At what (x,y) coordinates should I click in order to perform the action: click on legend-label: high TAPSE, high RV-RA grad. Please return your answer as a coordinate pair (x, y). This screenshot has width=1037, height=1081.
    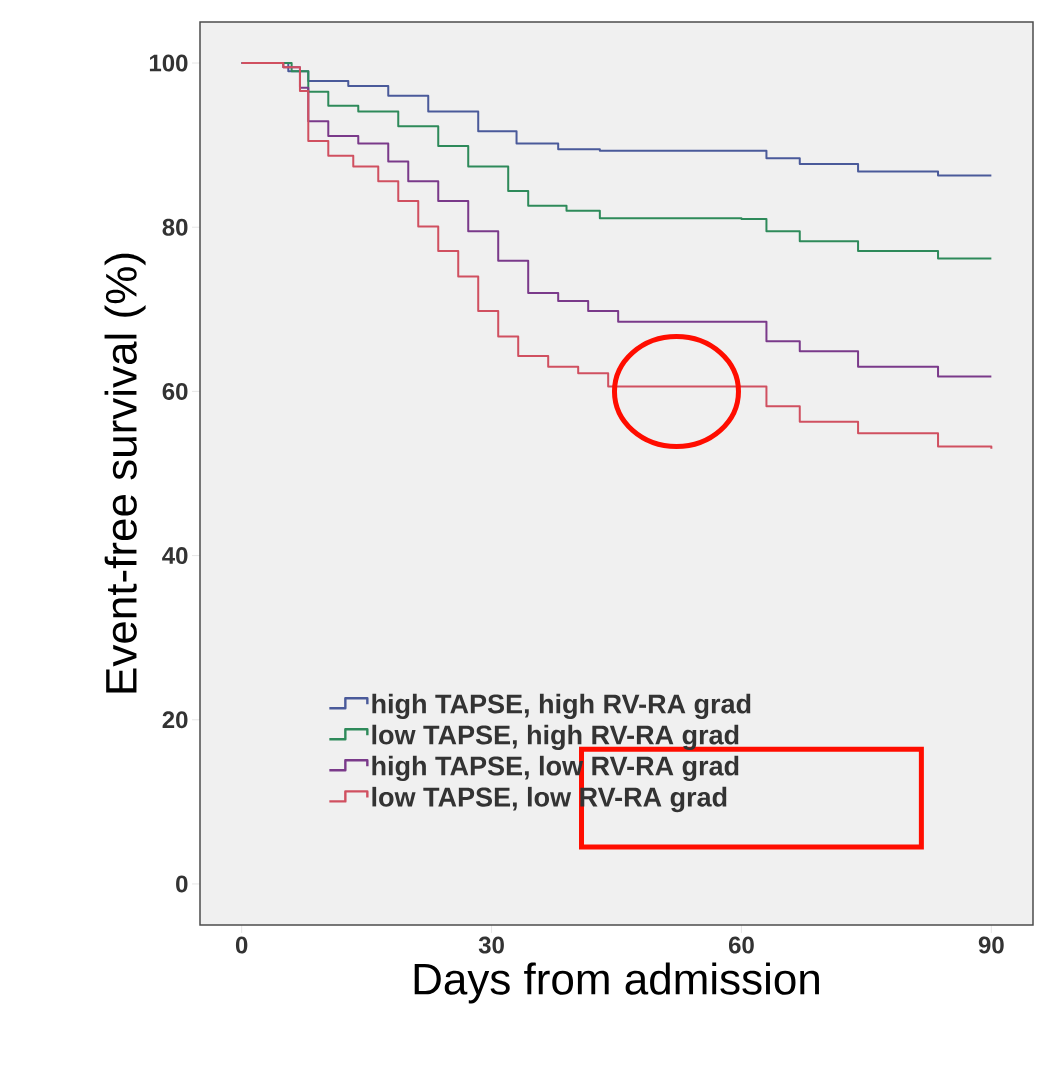
    Looking at the image, I should click on (561, 706).